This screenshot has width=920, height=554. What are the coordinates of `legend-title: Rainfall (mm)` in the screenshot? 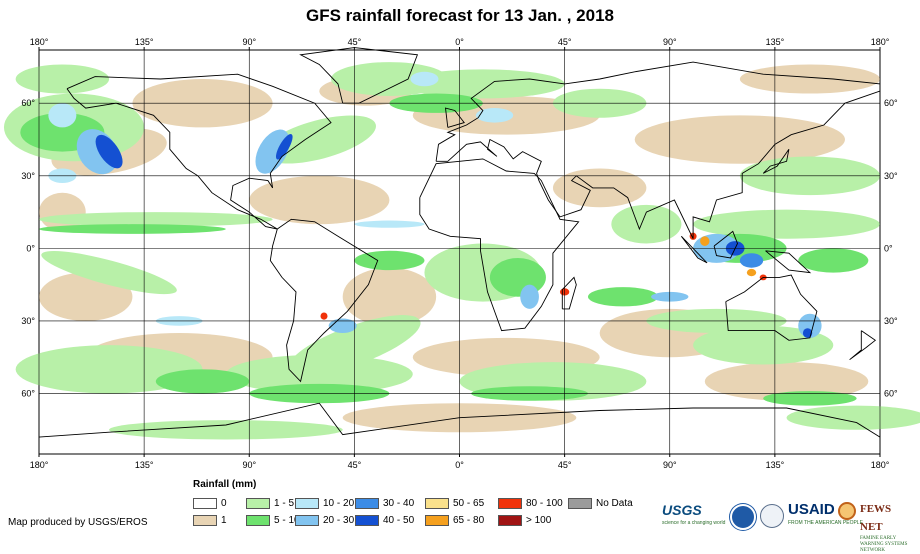 It's located at (225, 484).